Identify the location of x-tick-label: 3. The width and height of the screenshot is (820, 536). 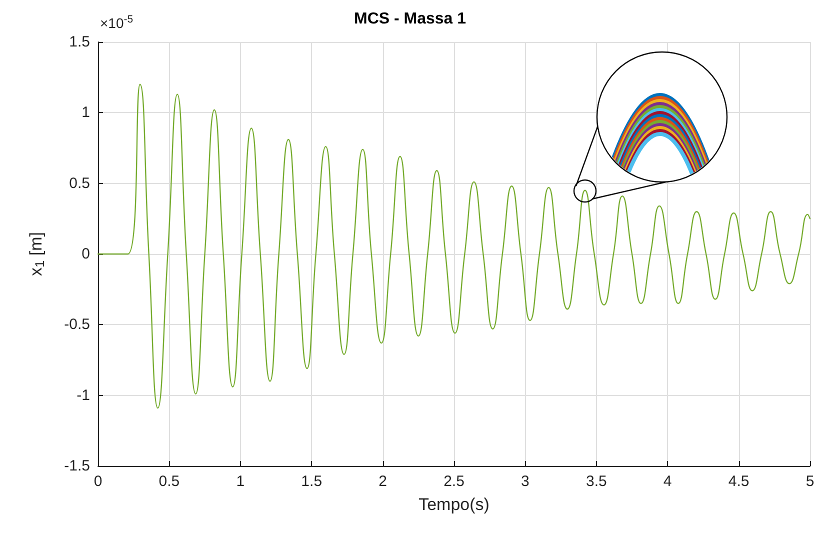
(525, 481).